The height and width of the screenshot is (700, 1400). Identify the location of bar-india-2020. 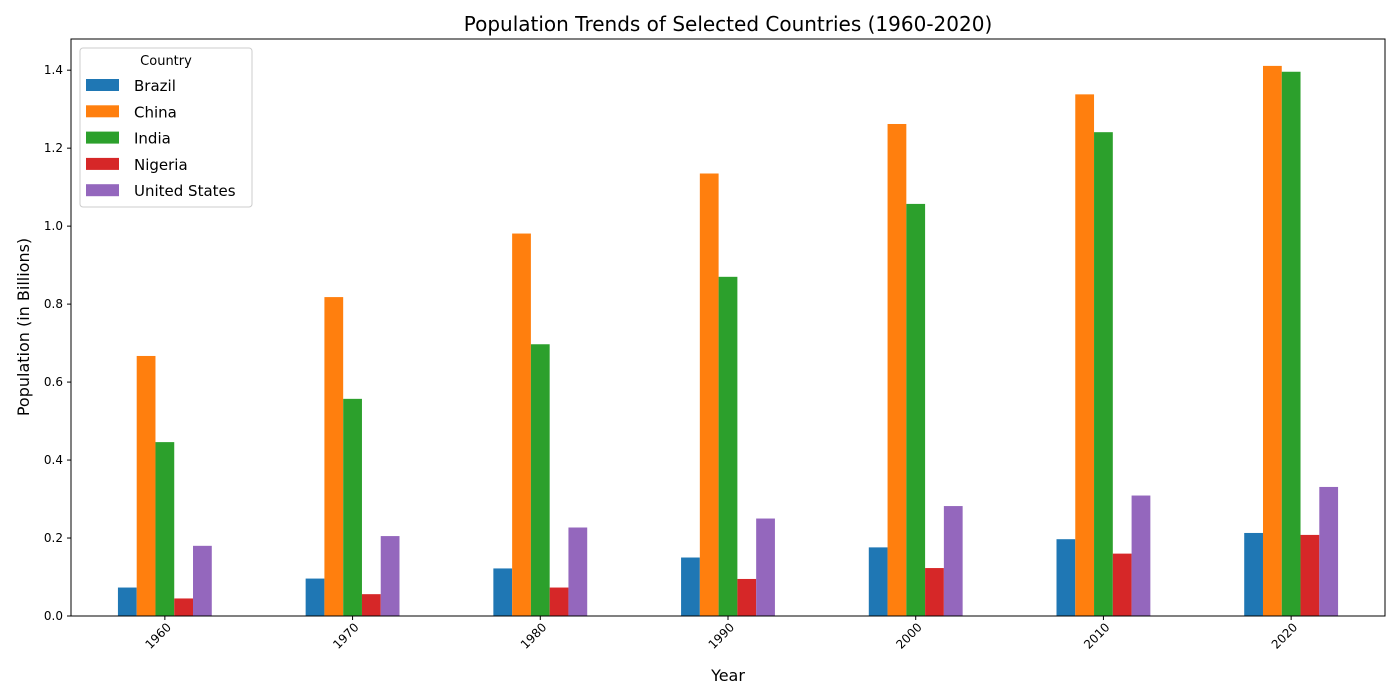
(1291, 343).